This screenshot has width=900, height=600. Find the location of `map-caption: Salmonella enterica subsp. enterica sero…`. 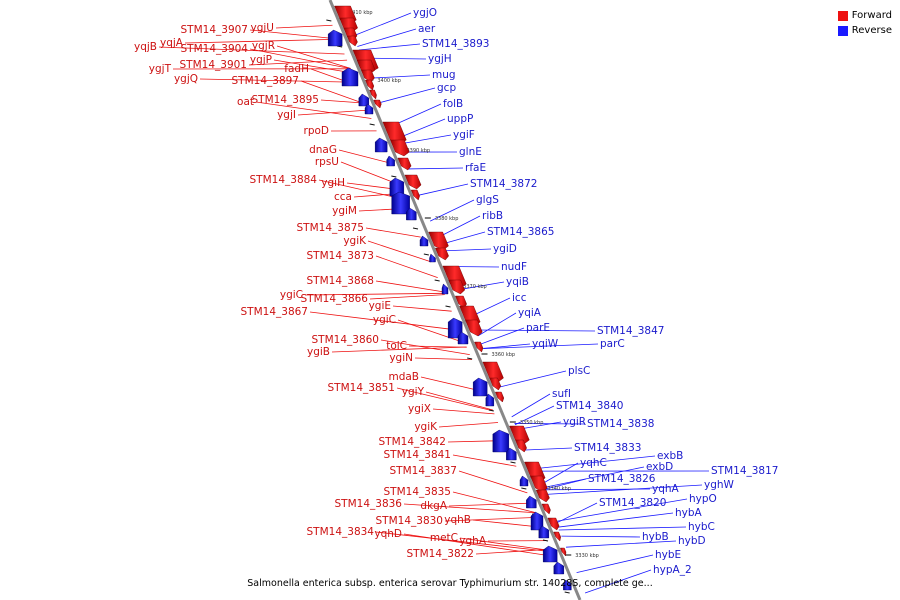

map-caption: Salmonella enterica subsp. enterica sero… is located at coordinates (450, 583).